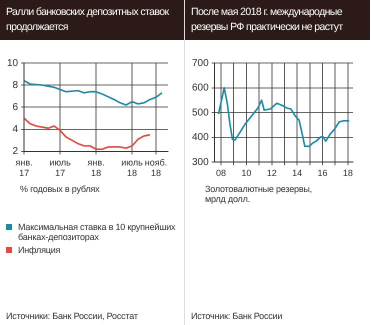 The width and height of the screenshot is (371, 325). What do you see at coordinates (347, 173) in the screenshot?
I see `x-tick-label: 18` at bounding box center [347, 173].